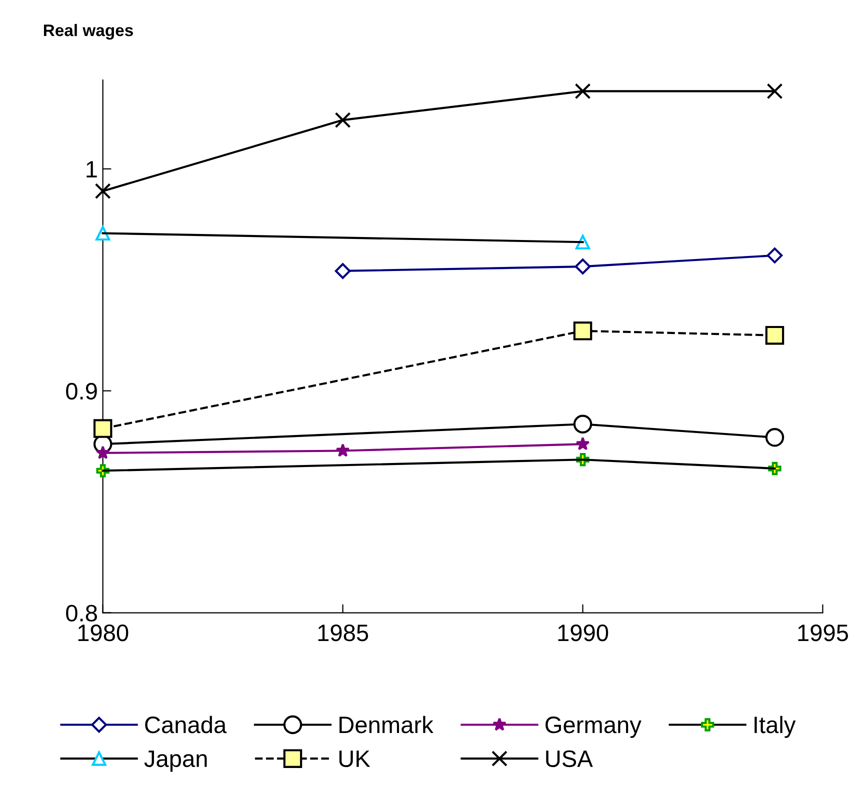 The image size is (857, 801). What do you see at coordinates (569, 759) in the screenshot?
I see `legend-label: USA` at bounding box center [569, 759].